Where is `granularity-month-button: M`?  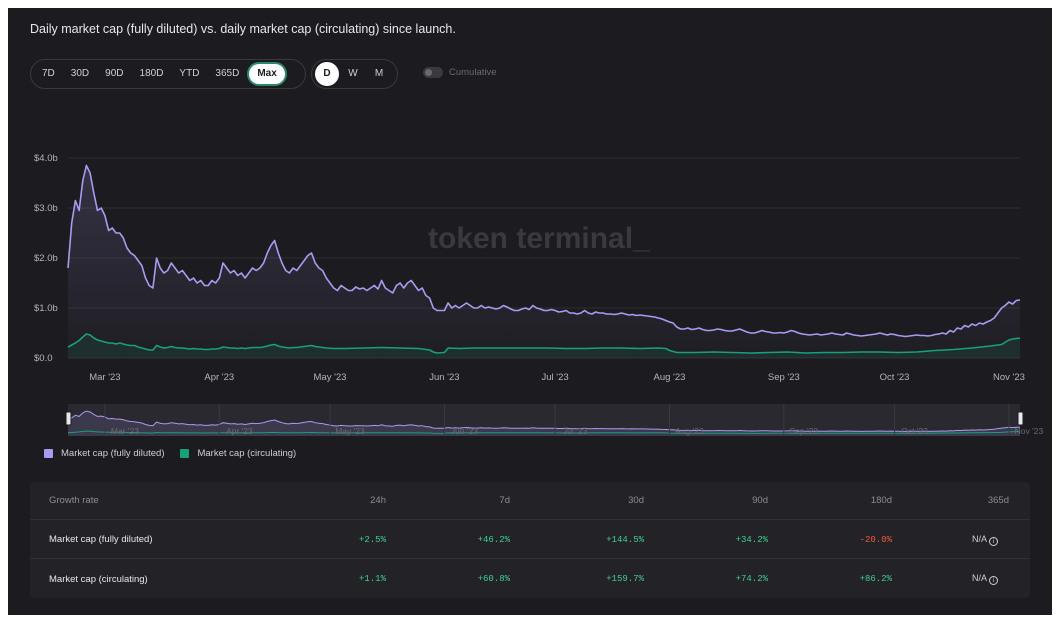 granularity-month-button: M is located at coordinates (379, 73).